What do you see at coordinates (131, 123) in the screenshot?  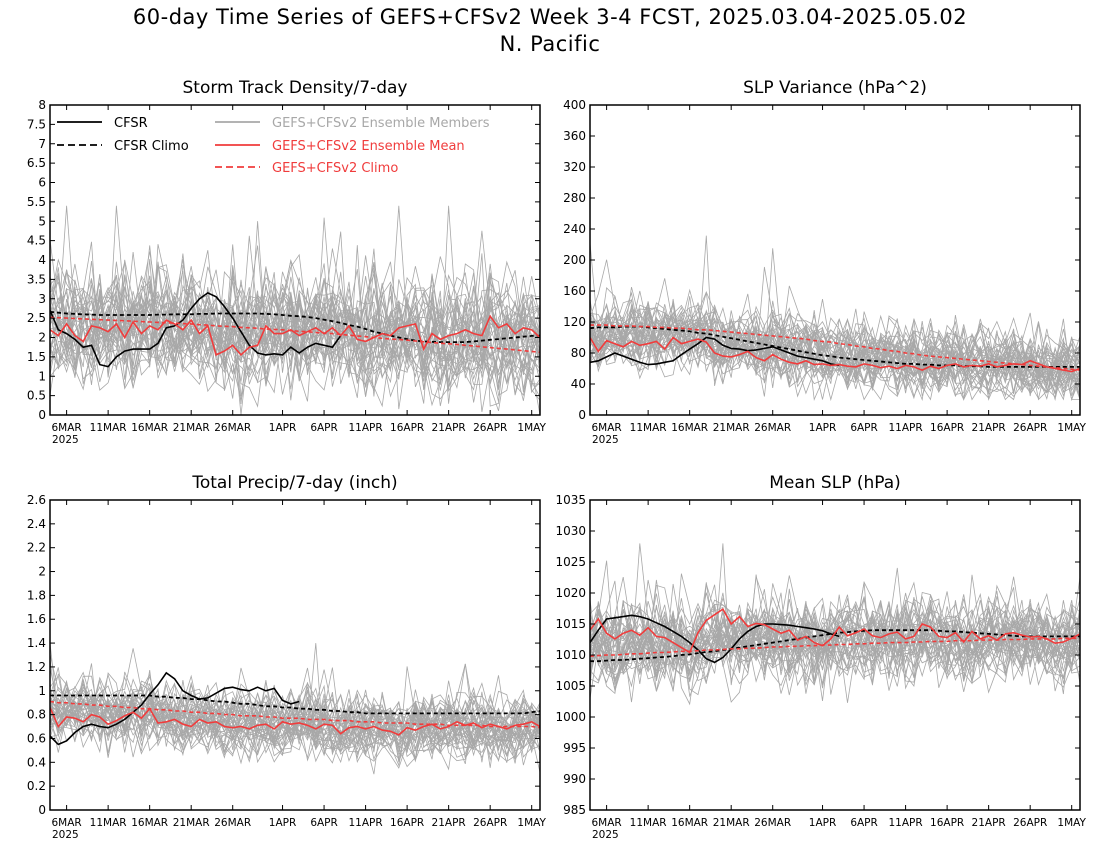 I see `legend-label-cfsr: CFSR` at bounding box center [131, 123].